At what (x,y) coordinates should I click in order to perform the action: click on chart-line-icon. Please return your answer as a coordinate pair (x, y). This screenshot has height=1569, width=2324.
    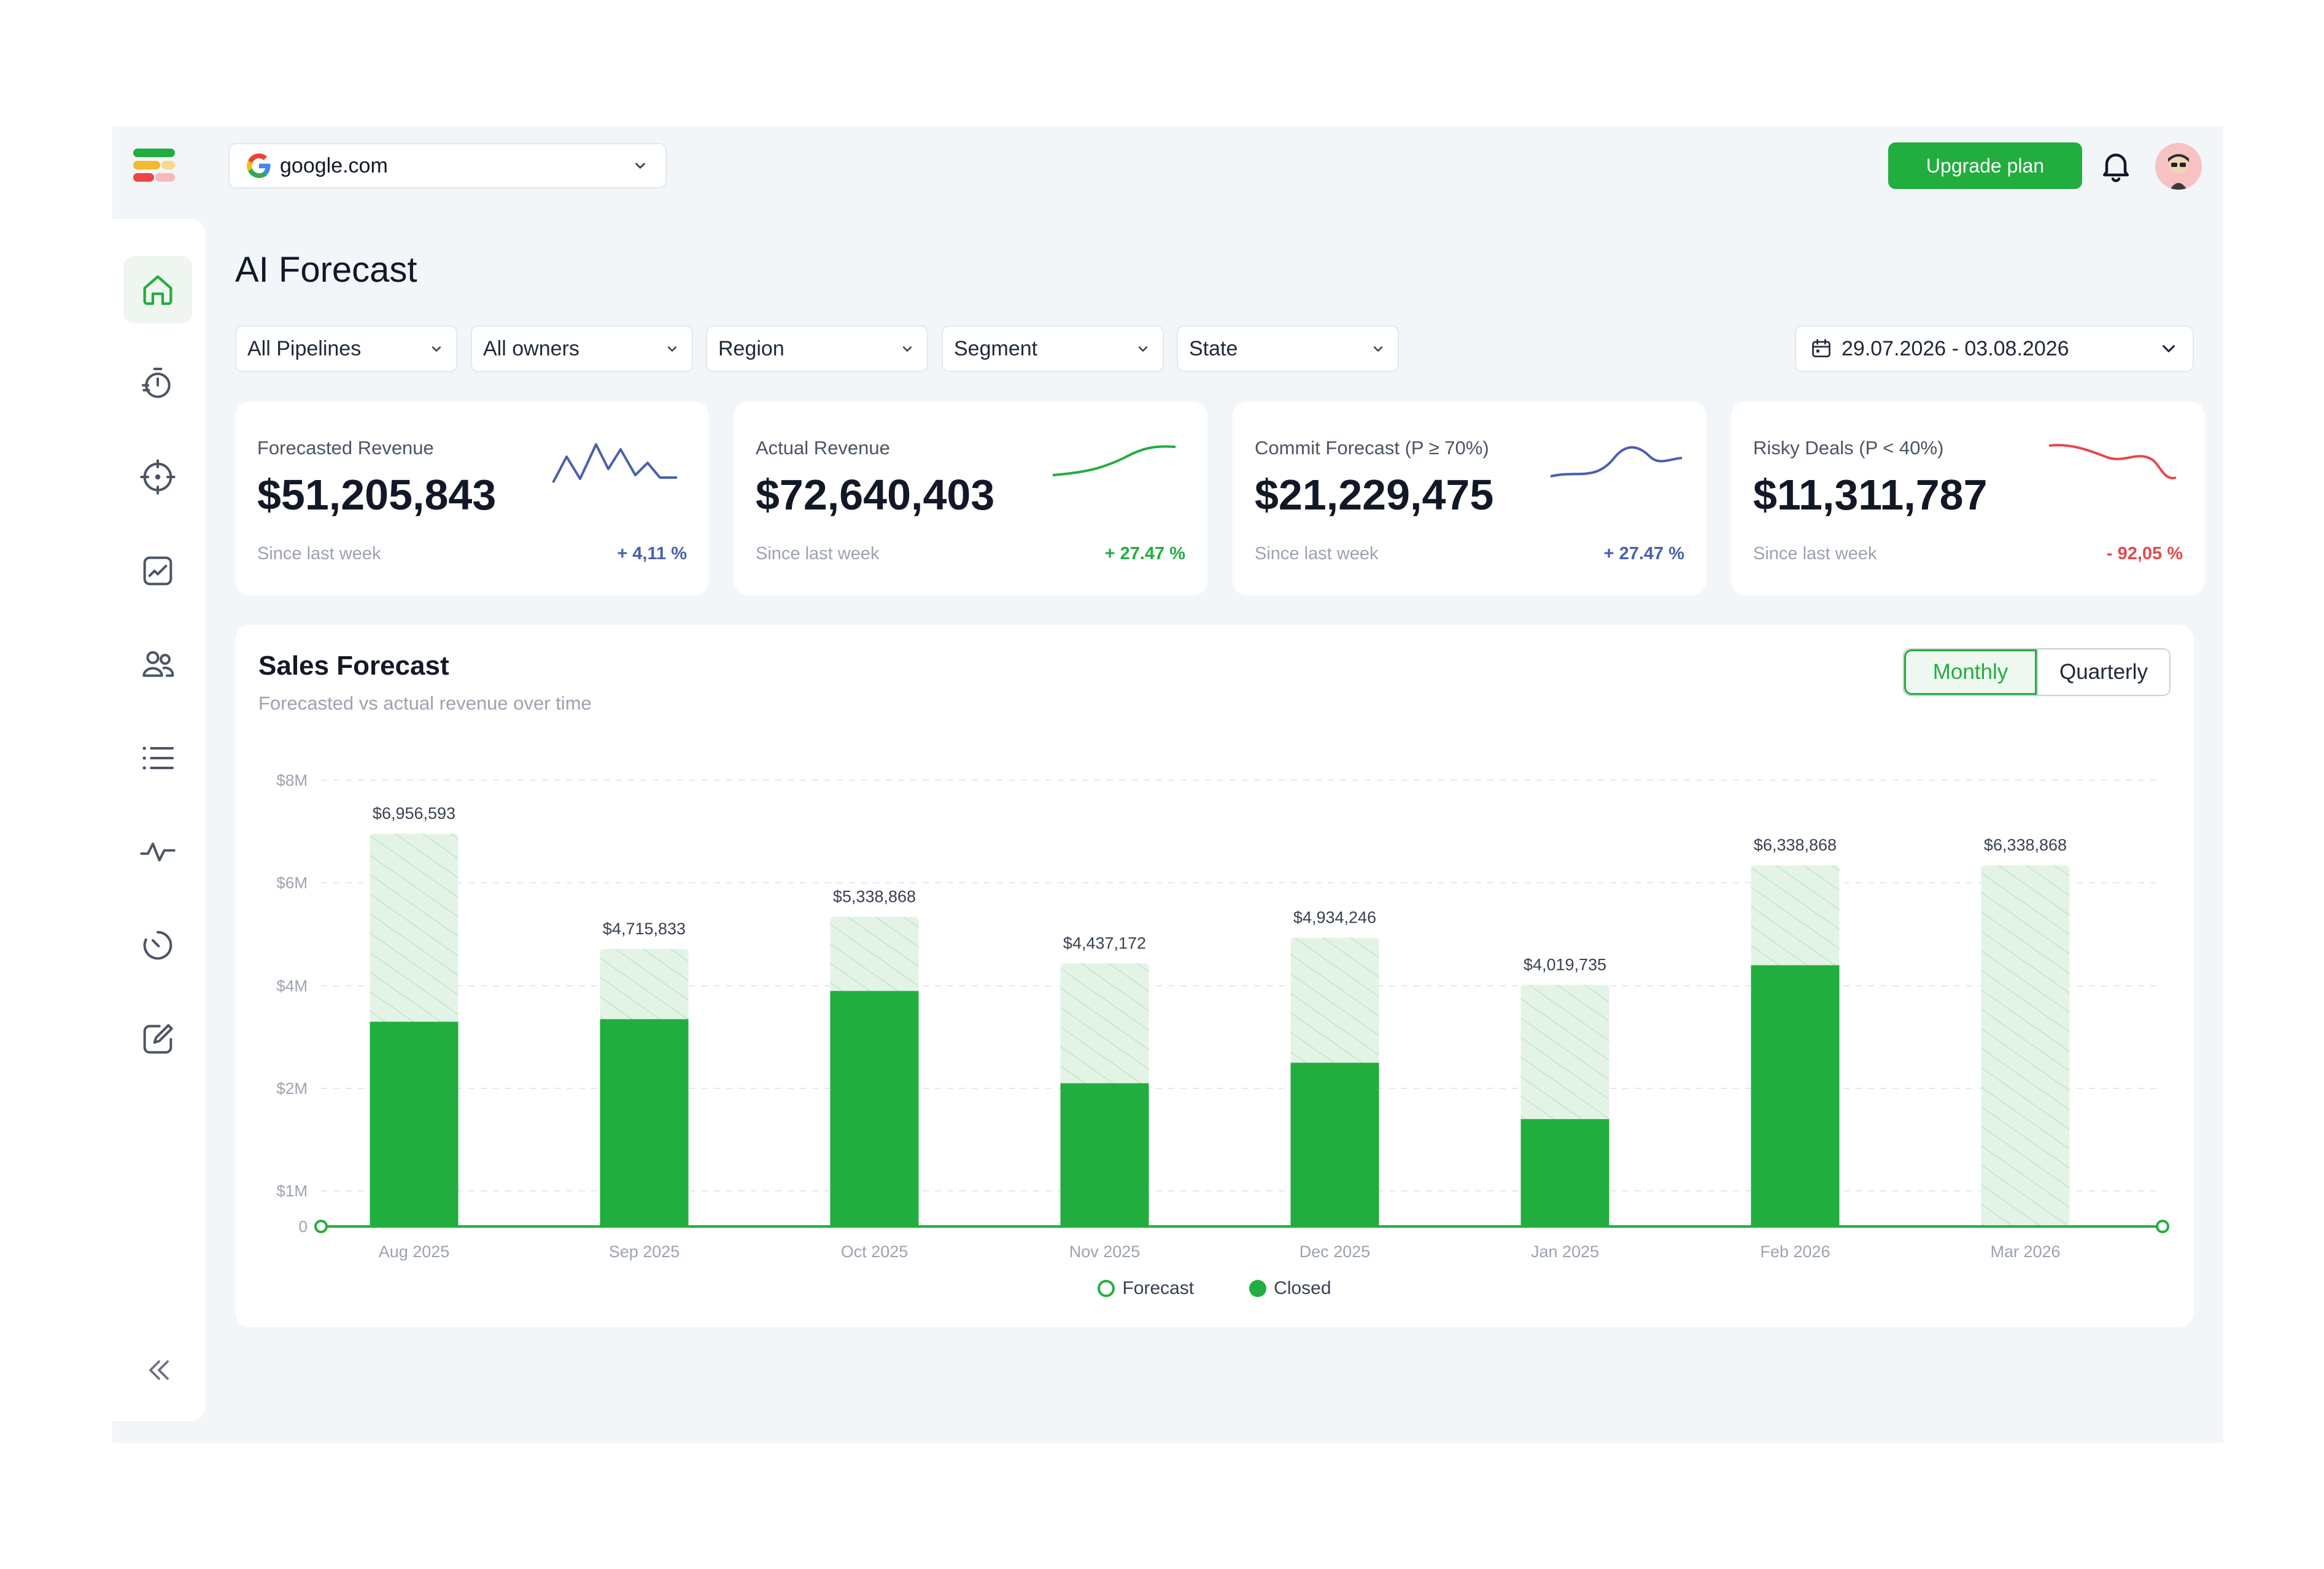
    Looking at the image, I should click on (157, 571).